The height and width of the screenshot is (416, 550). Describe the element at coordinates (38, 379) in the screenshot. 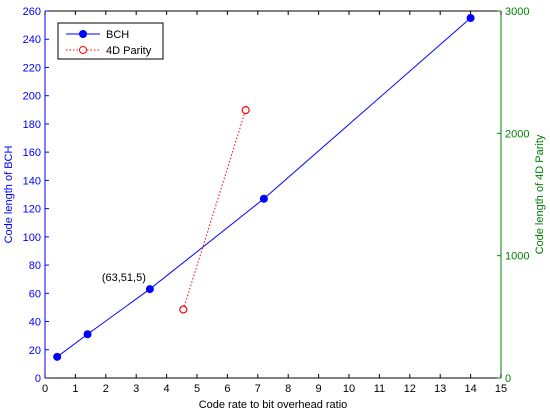

I see `left-y-tick-label: 0` at that location.